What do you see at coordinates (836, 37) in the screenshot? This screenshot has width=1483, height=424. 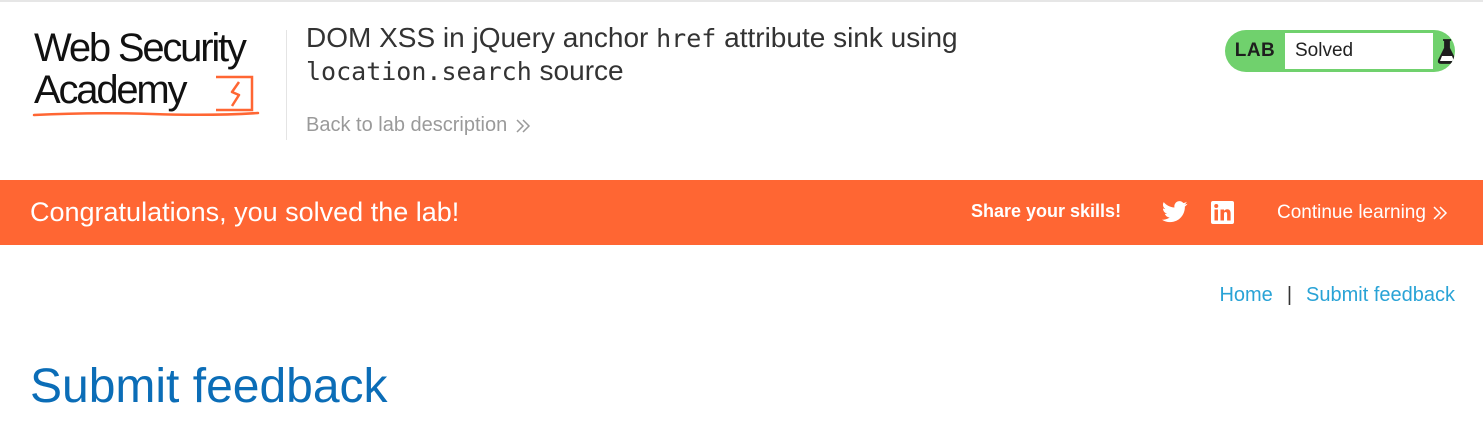 I see `lab-title-part2: attribute sink using` at bounding box center [836, 37].